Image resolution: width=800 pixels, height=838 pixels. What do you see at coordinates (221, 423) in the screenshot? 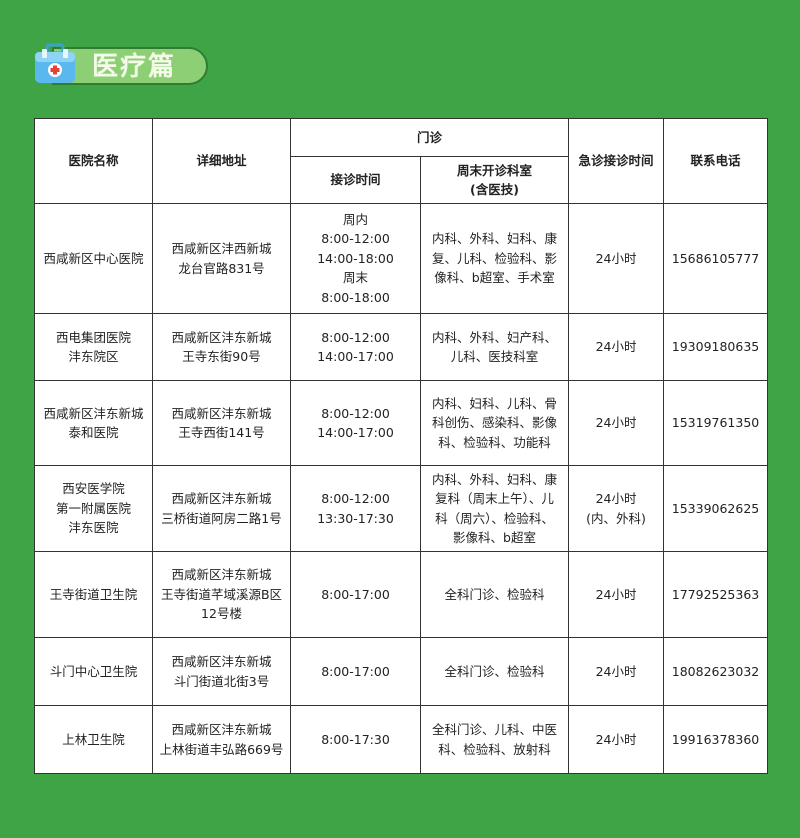
I see `cell-address: 西咸新区沣东新城 王寺西街141号` at bounding box center [221, 423].